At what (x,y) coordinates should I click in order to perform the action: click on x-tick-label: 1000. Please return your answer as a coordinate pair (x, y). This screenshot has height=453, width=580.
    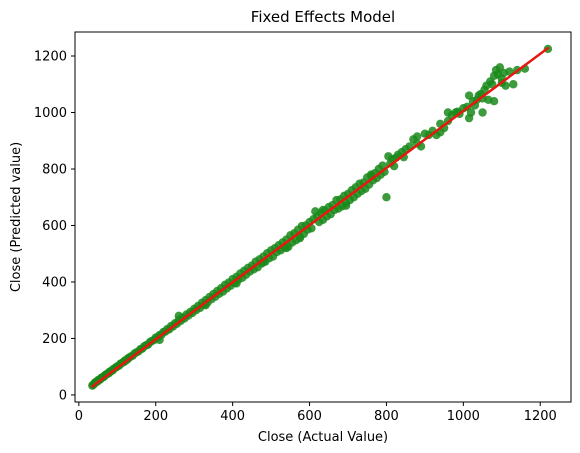
    Looking at the image, I should click on (463, 416).